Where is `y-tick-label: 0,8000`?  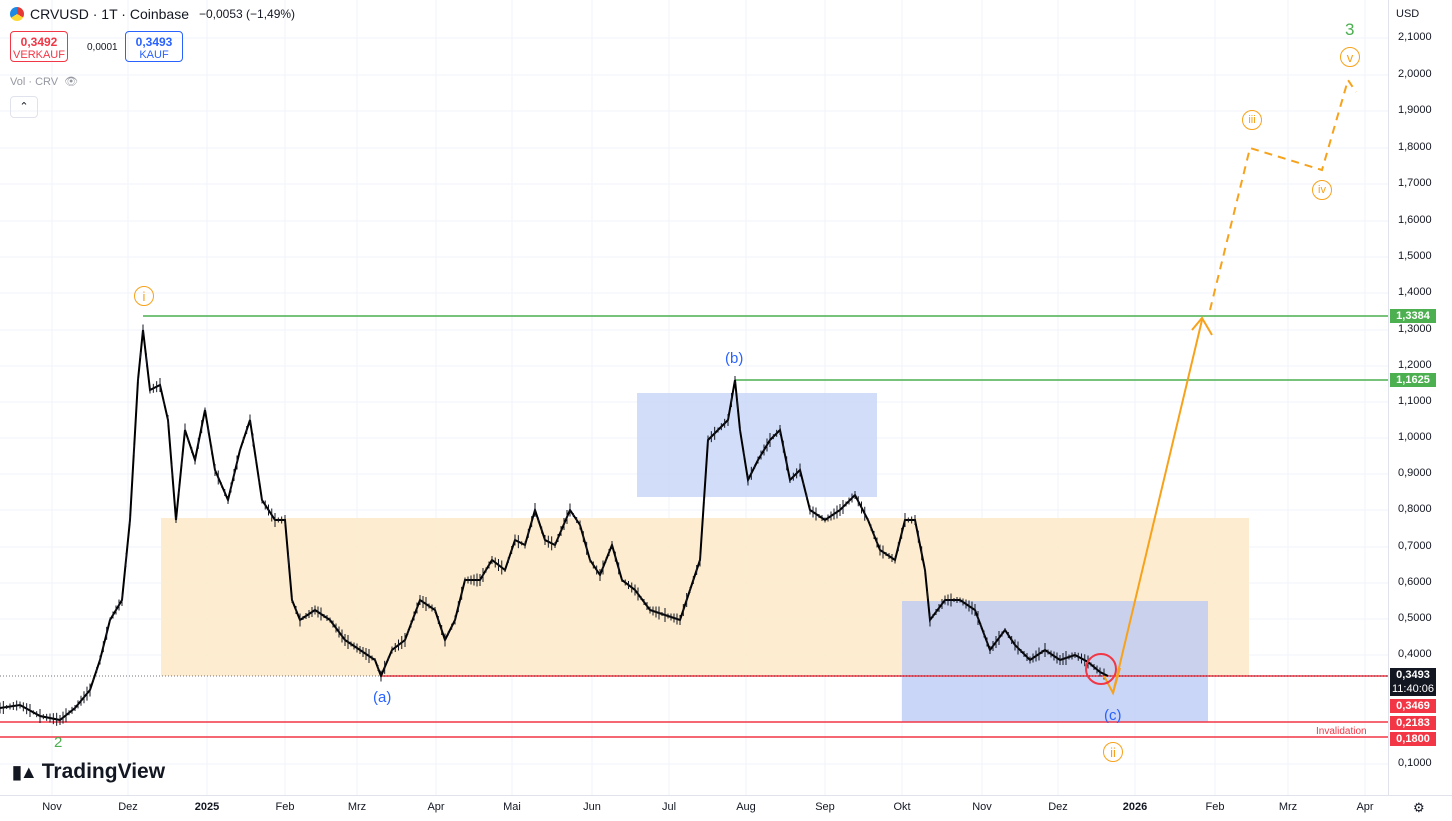 y-tick-label: 0,8000 is located at coordinates (1415, 509).